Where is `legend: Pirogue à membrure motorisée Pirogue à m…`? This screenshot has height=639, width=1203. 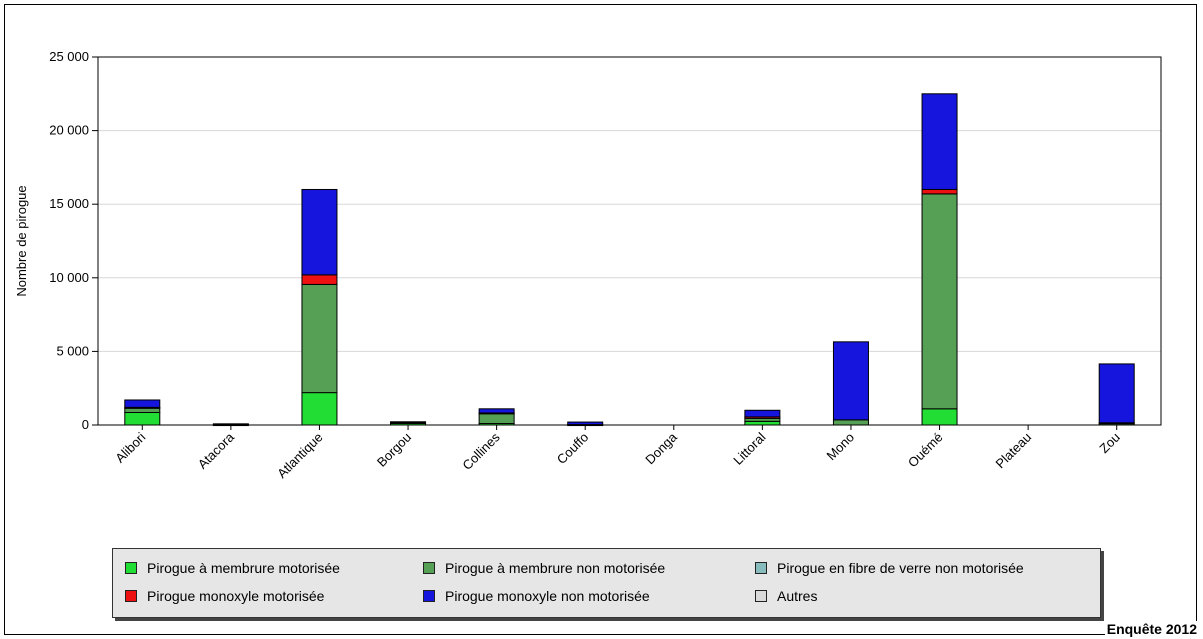 legend: Pirogue à membrure motorisée Pirogue à m… is located at coordinates (606, 583).